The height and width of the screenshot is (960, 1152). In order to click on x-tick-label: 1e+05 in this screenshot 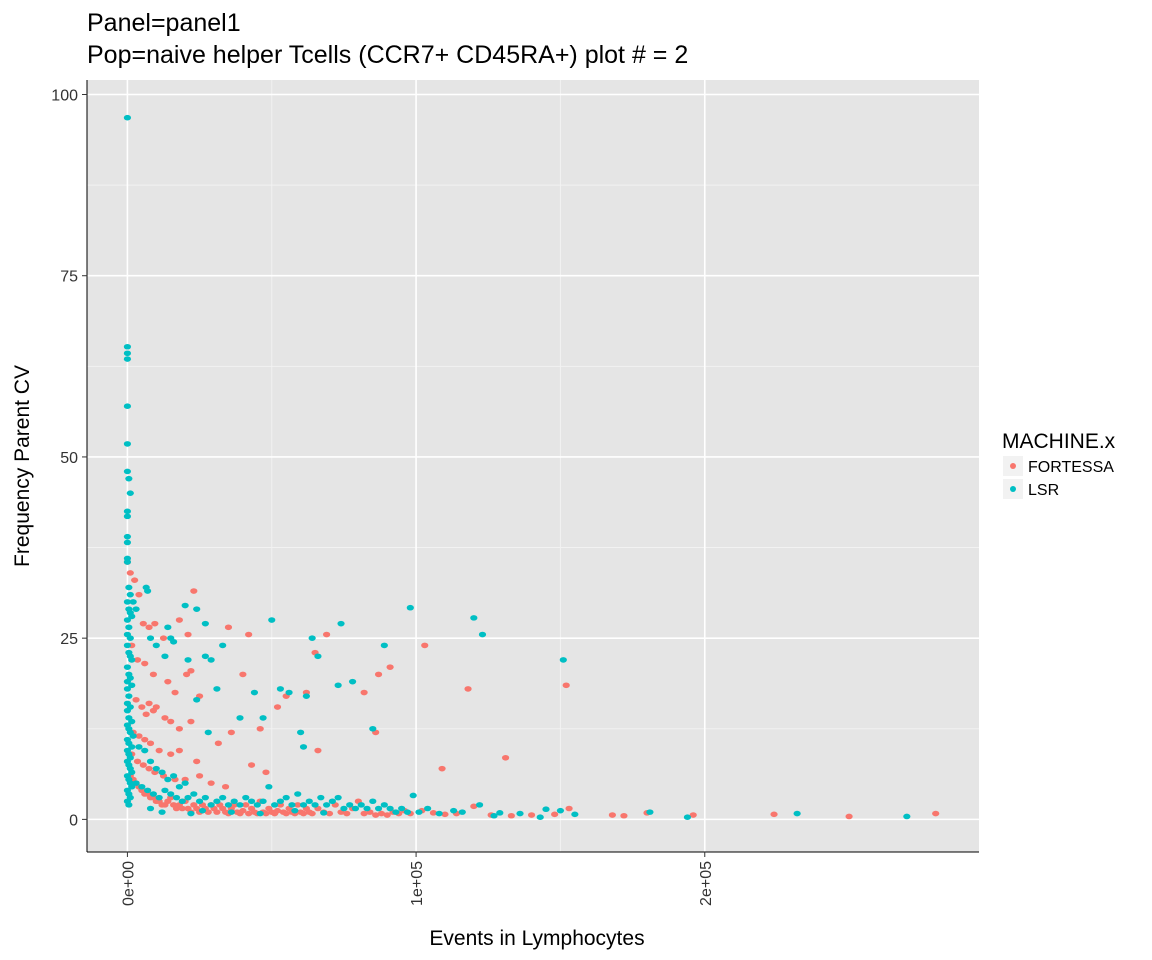, I will do `click(417, 883)`.